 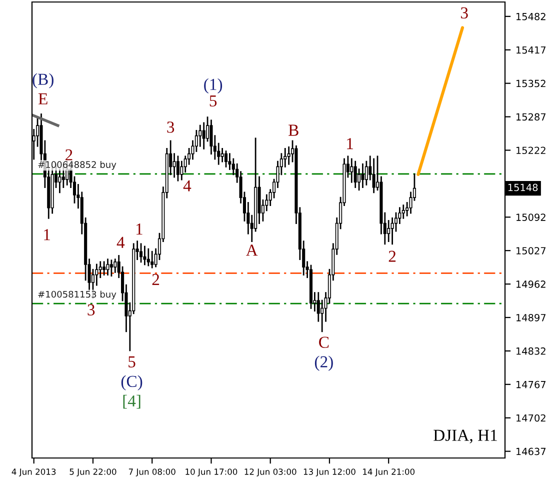 I want to click on y-tick-label: 14767, so click(x=531, y=384).